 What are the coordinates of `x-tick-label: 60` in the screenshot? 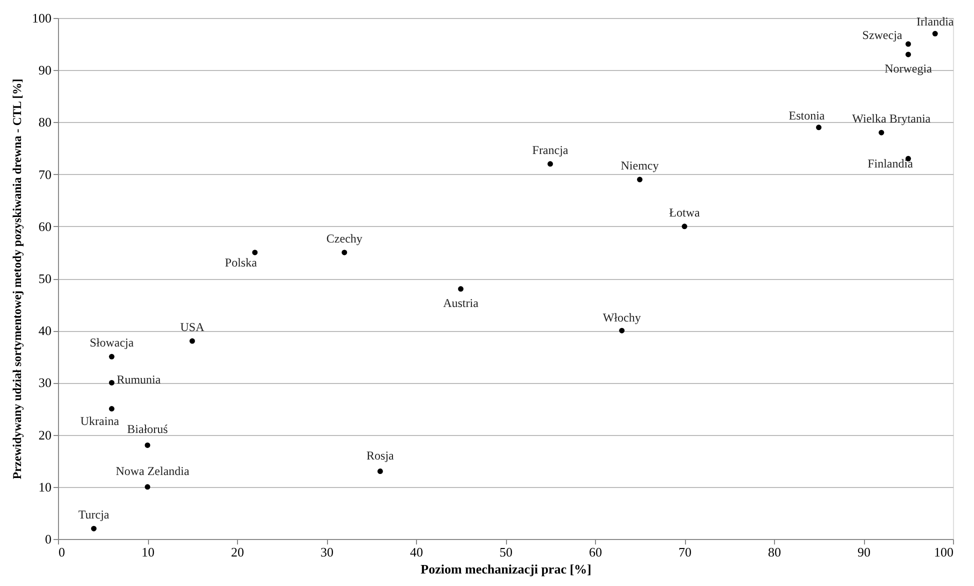 It's located at (595, 552).